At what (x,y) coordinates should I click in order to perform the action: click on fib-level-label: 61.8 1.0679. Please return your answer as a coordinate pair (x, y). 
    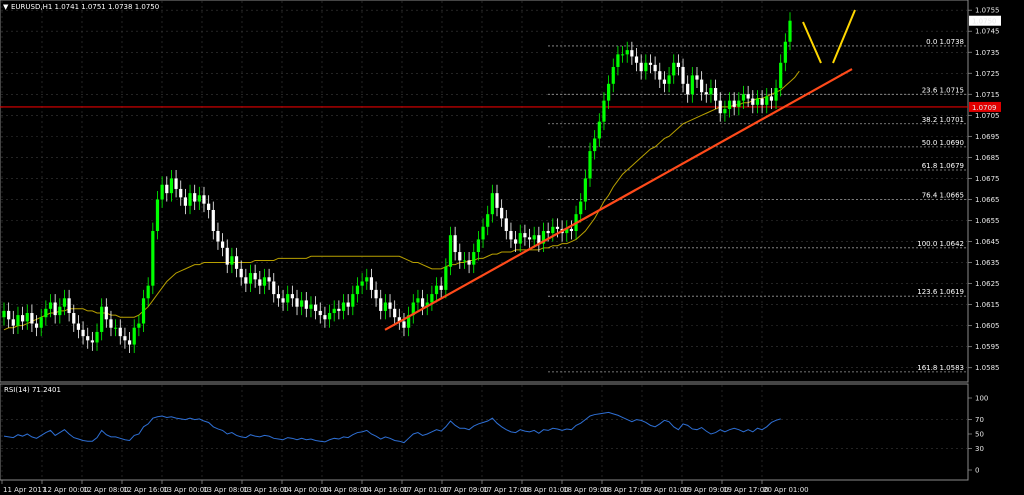
    Looking at the image, I should click on (943, 166).